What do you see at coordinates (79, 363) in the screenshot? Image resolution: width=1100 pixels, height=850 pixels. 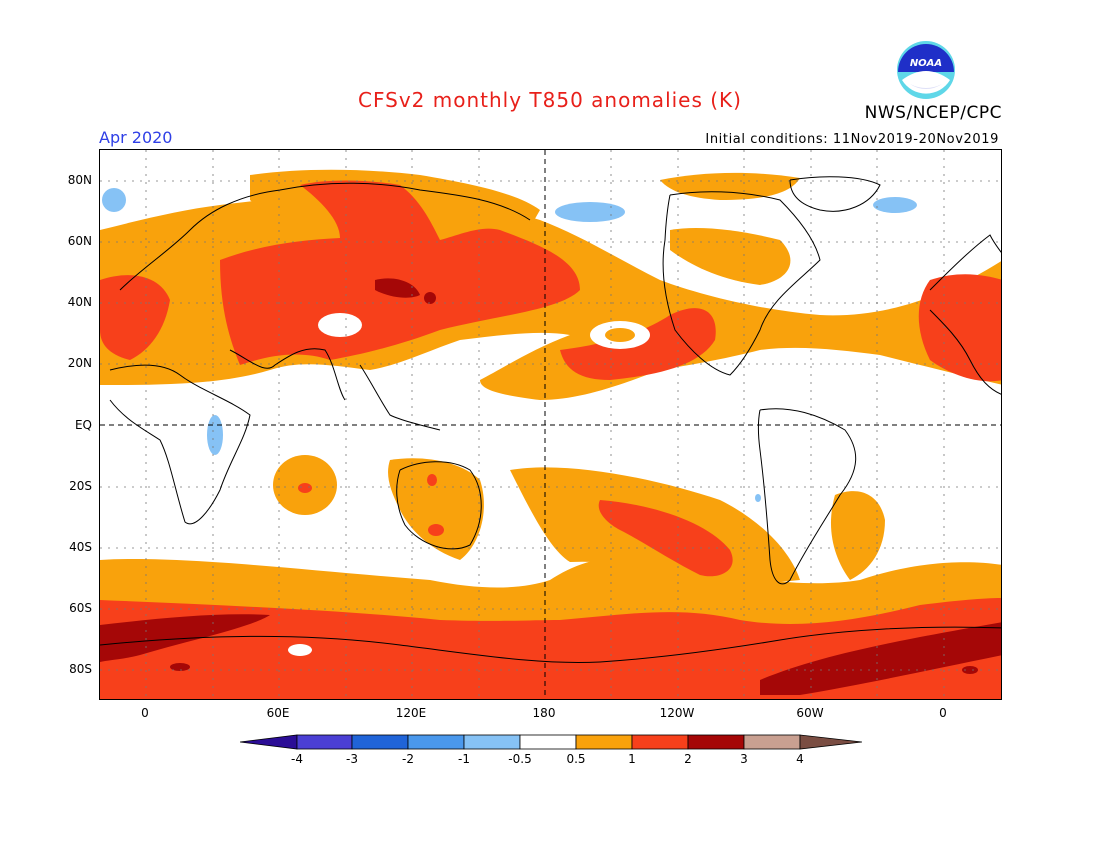 I see `lat-label: 20N` at bounding box center [79, 363].